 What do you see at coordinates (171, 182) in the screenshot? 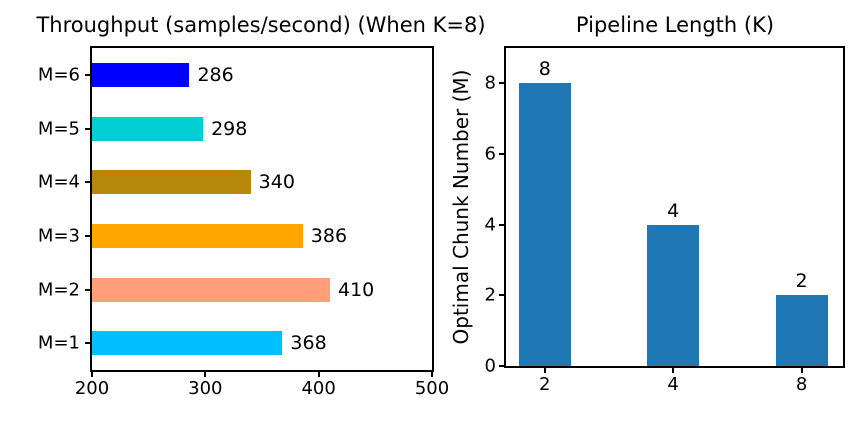
I see `bar-M=4` at bounding box center [171, 182].